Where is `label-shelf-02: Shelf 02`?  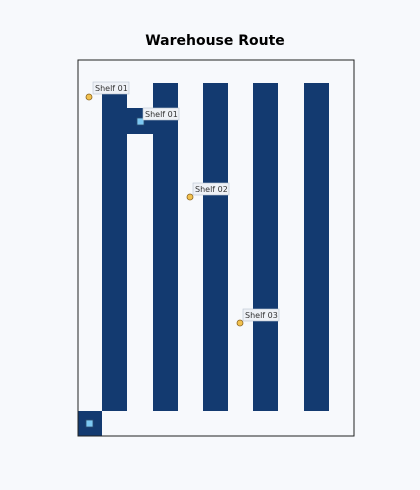
label-shelf-02: Shelf 02 is located at coordinates (211, 189).